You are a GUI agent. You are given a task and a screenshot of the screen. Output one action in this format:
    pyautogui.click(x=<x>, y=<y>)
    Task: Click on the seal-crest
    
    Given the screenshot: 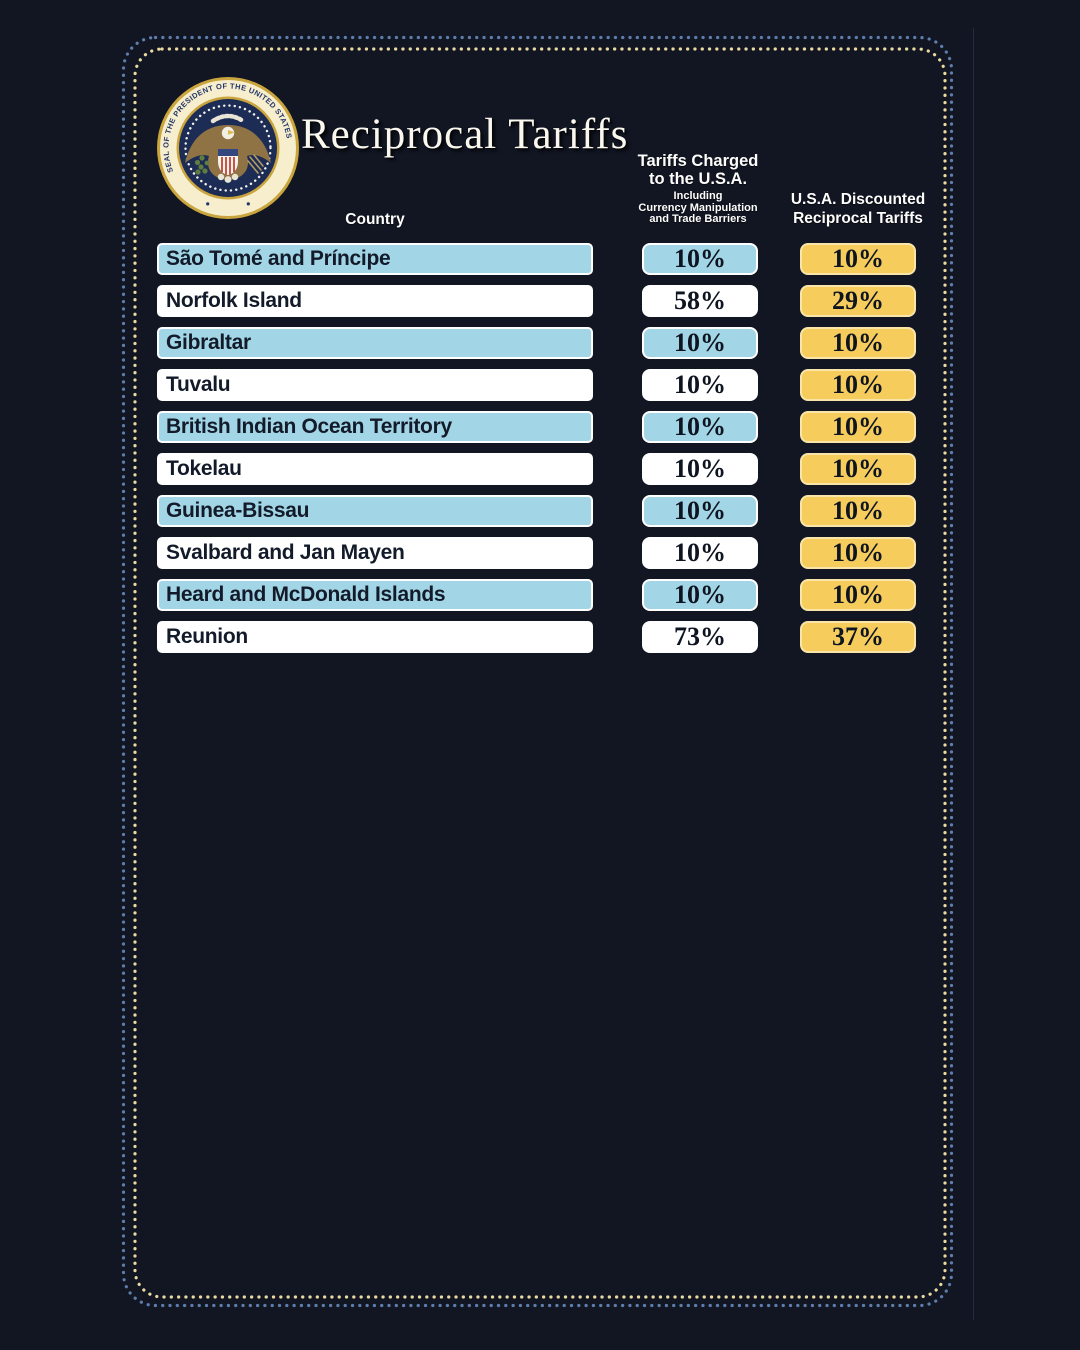 What is the action you would take?
    pyautogui.click(x=228, y=118)
    